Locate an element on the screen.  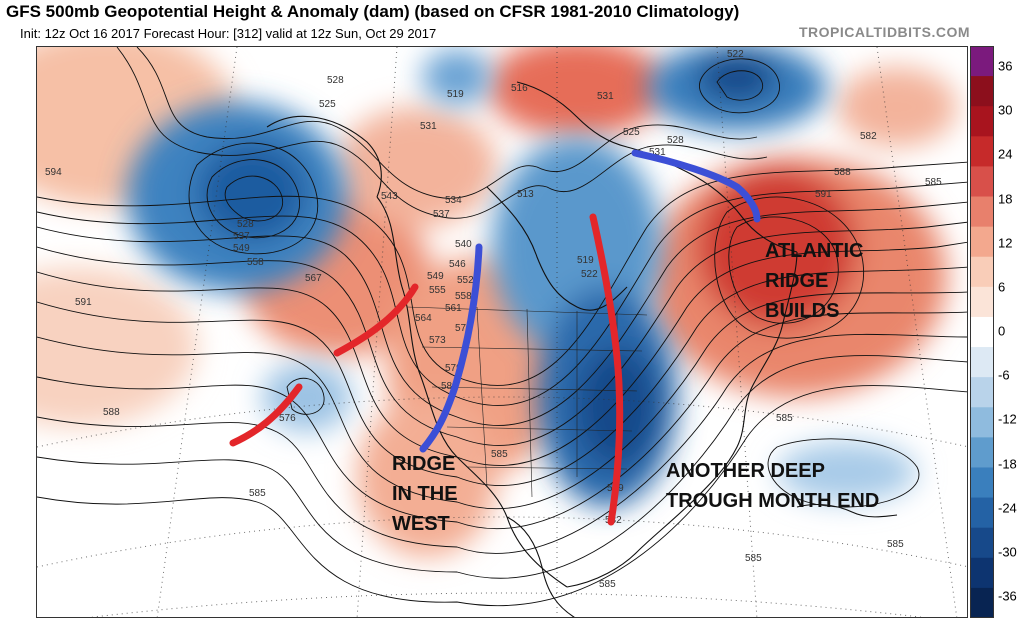
annotation-line: ATLANTIC is located at coordinates (814, 251).